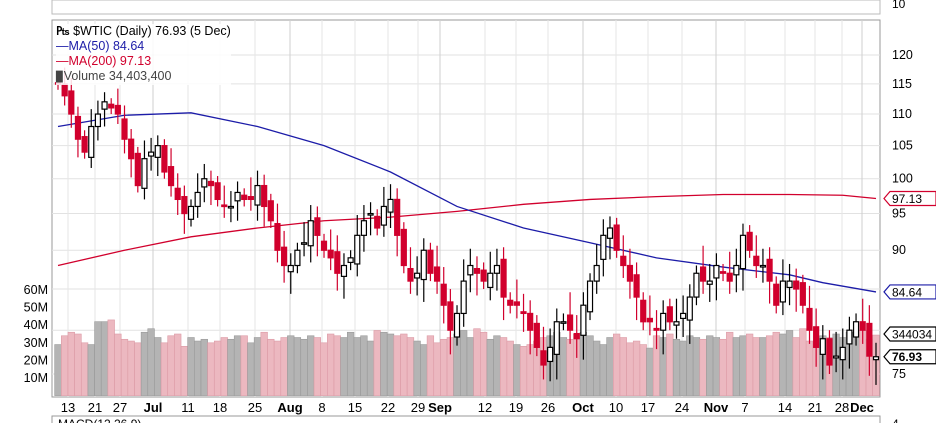 The width and height of the screenshot is (936, 423). Describe the element at coordinates (902, 55) in the screenshot. I see `price-tick-label: 120` at that location.